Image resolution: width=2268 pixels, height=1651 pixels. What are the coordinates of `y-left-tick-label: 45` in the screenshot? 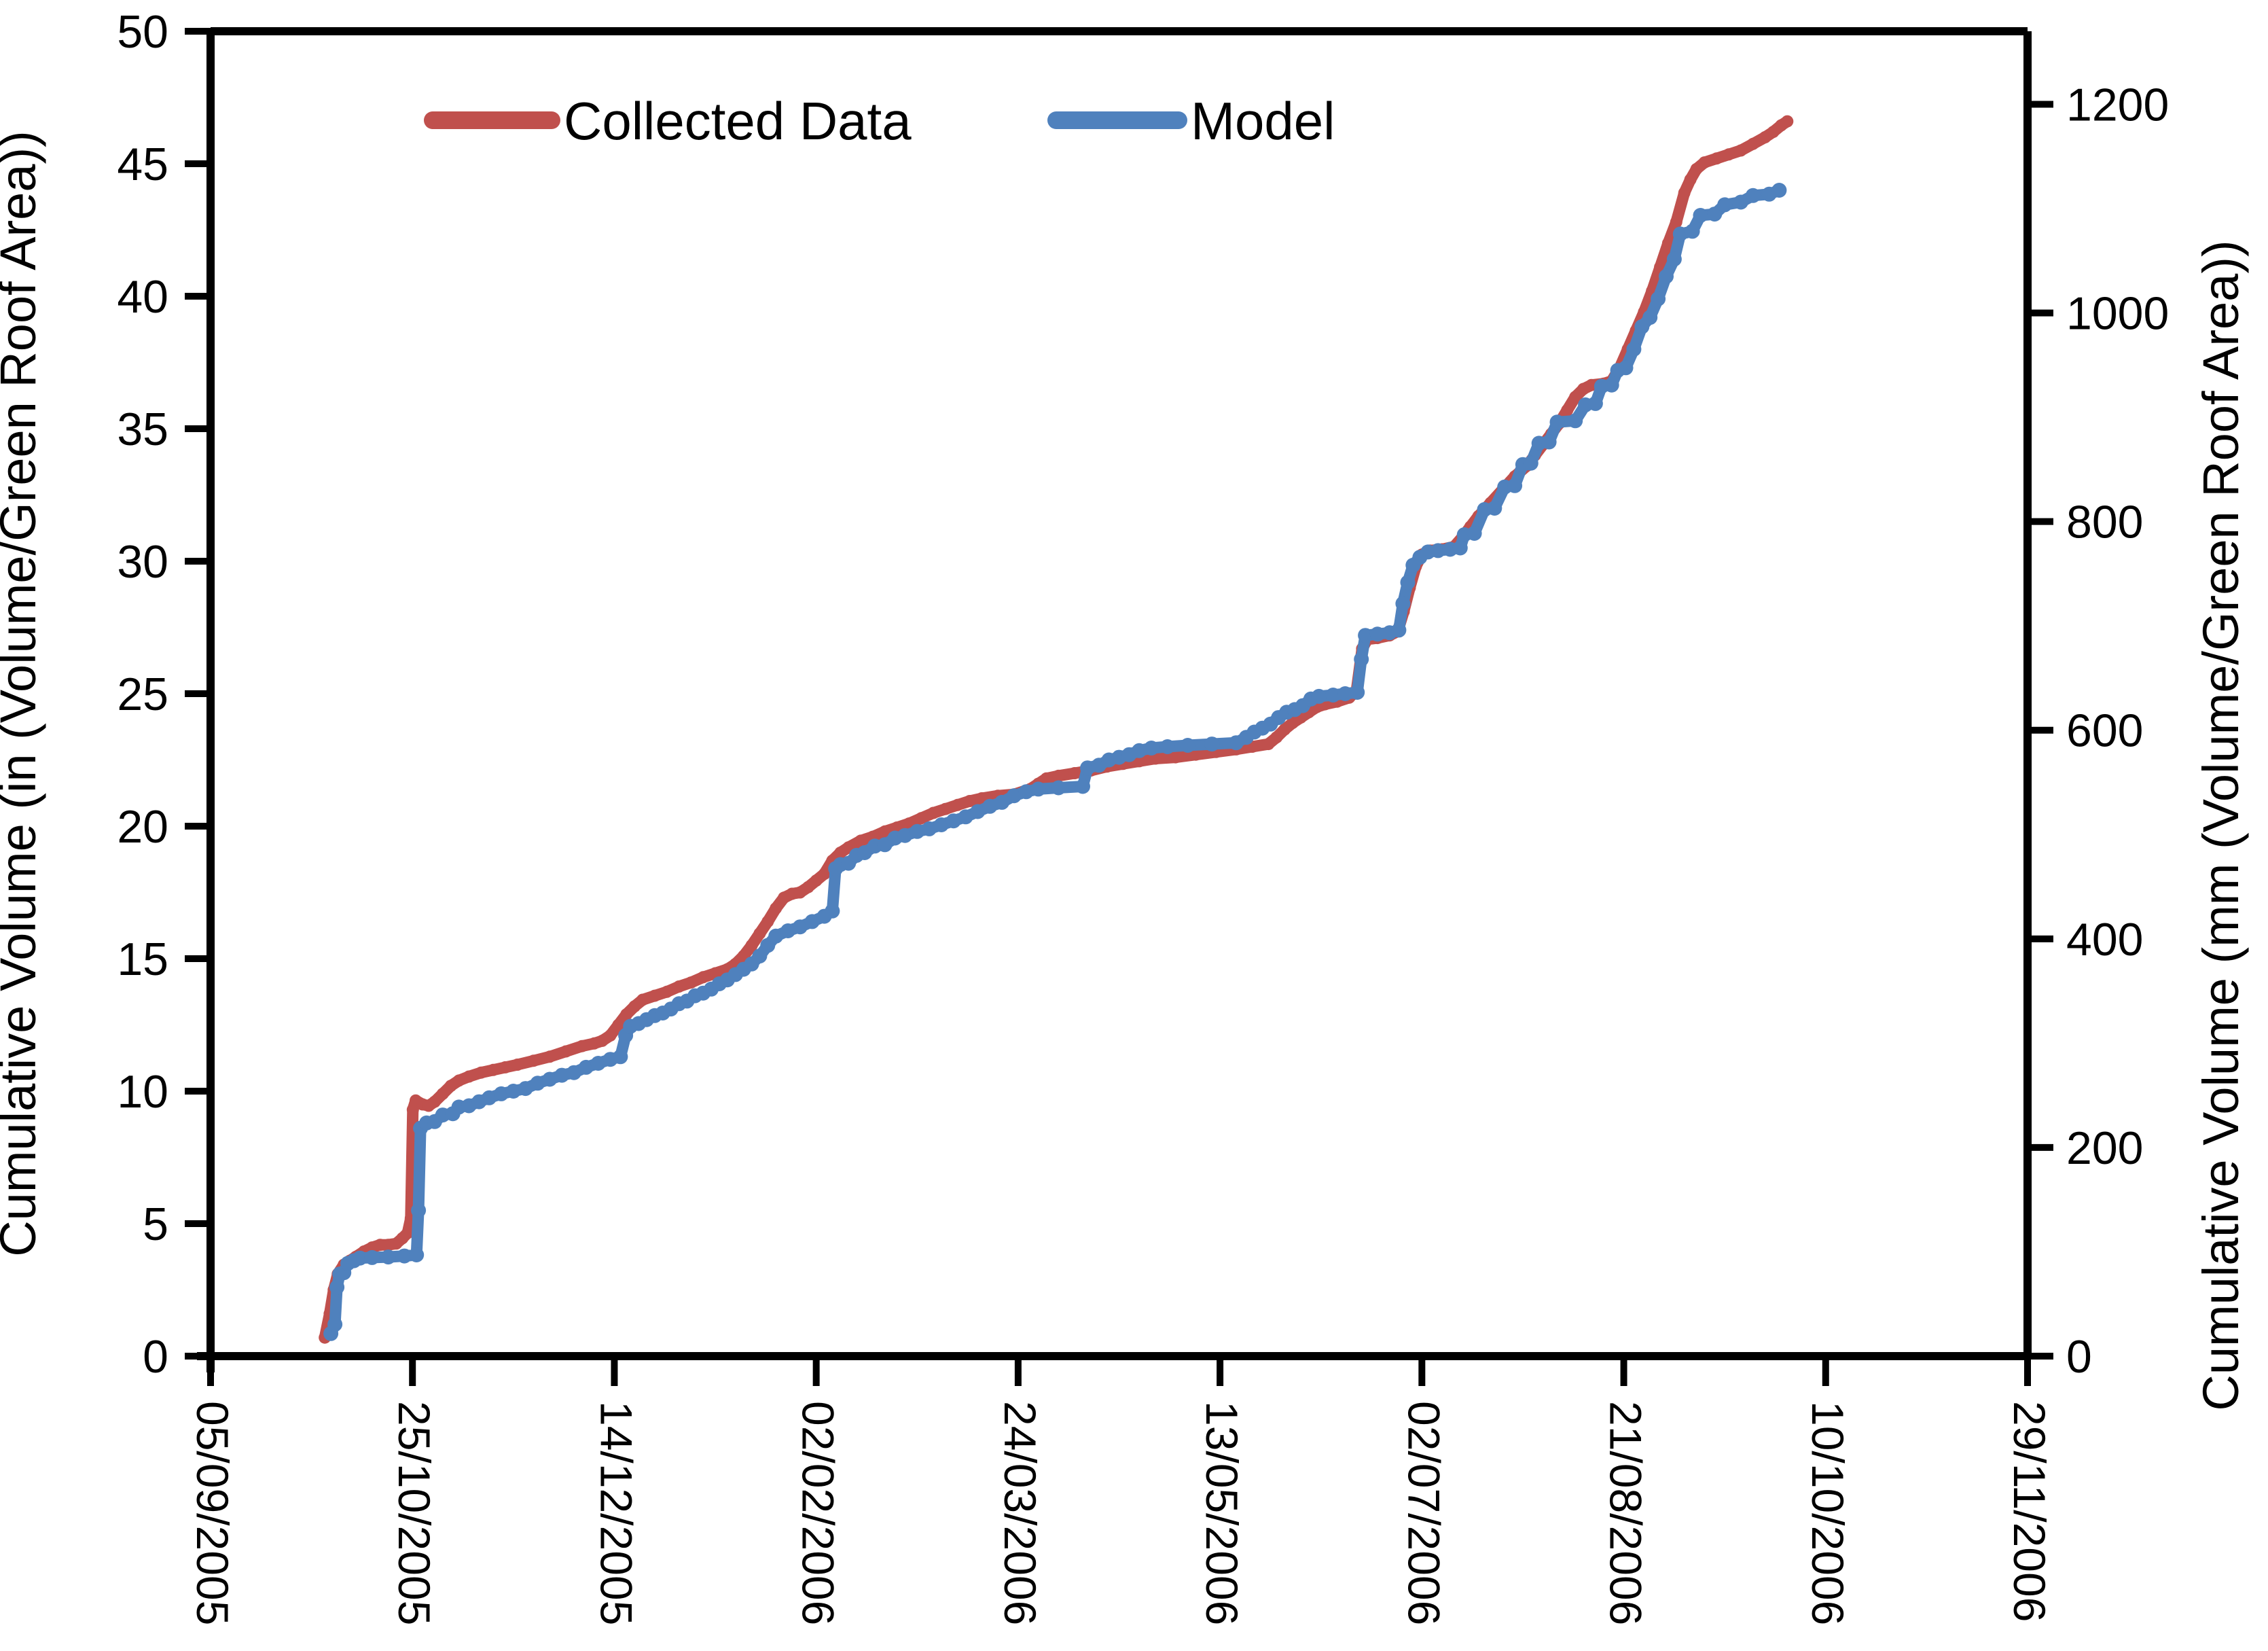 It's located at (142, 164).